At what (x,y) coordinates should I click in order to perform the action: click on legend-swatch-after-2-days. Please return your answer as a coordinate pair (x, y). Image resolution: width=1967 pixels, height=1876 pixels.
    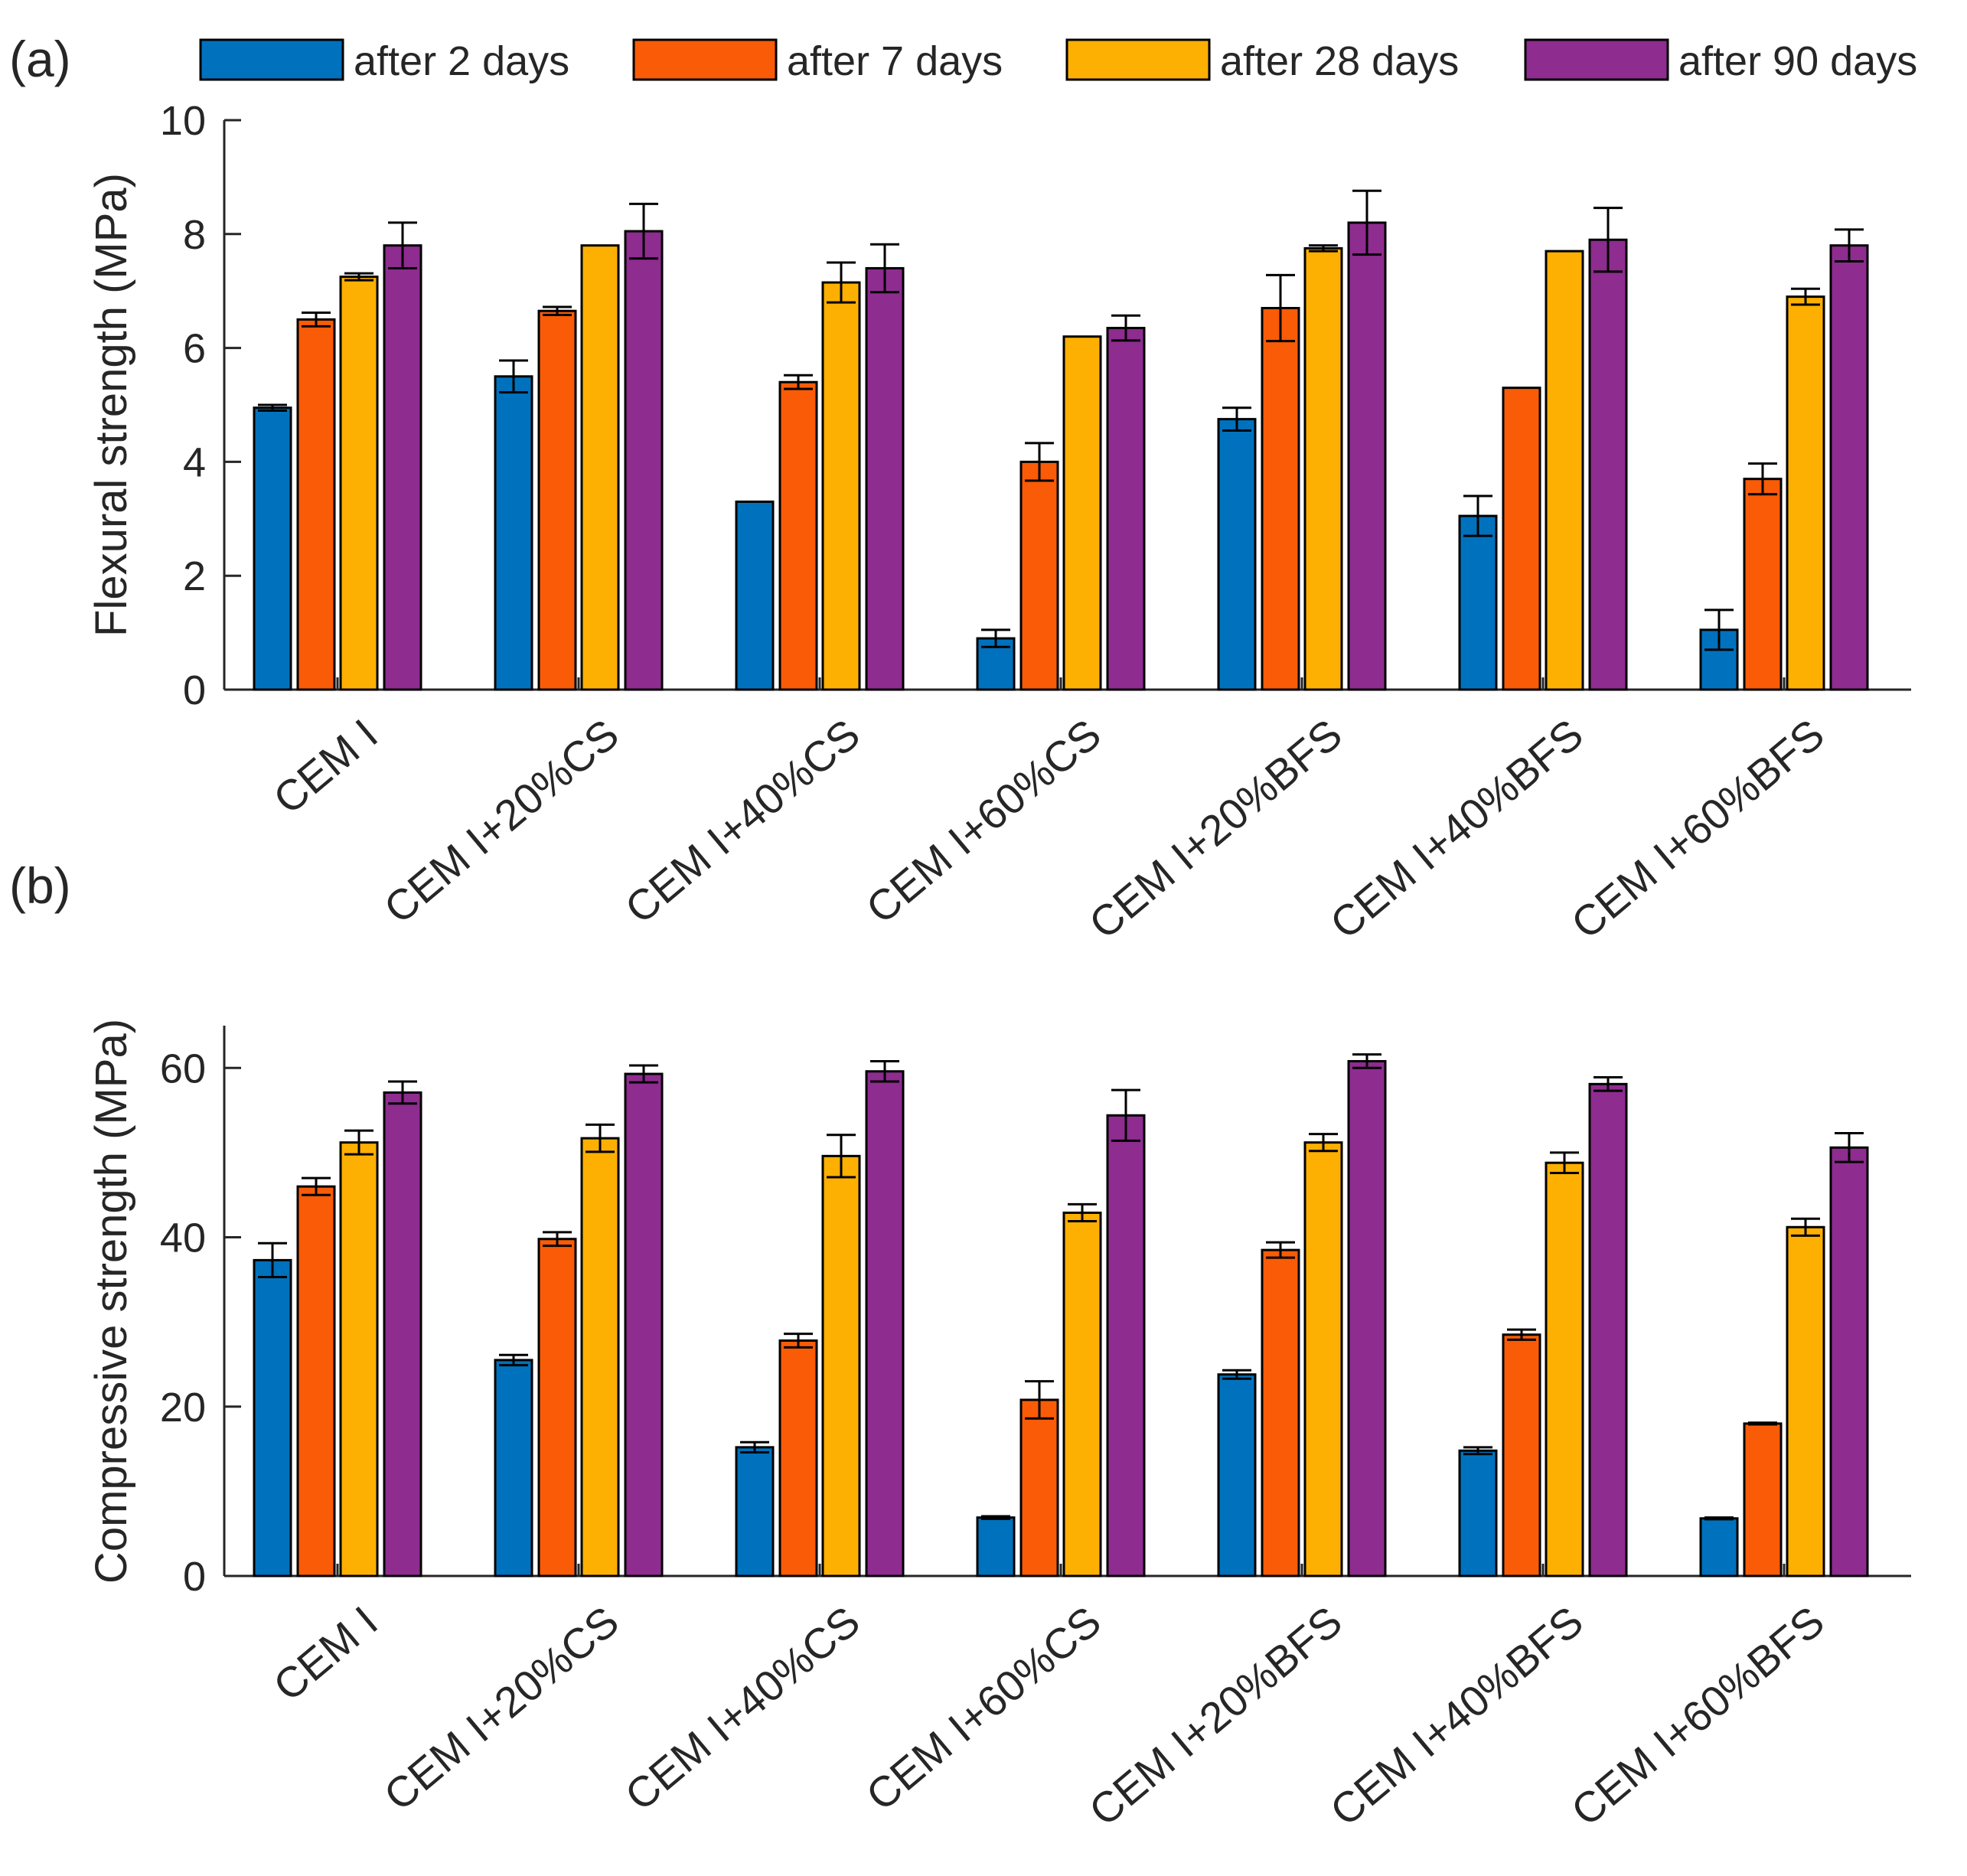
    Looking at the image, I should click on (271, 59).